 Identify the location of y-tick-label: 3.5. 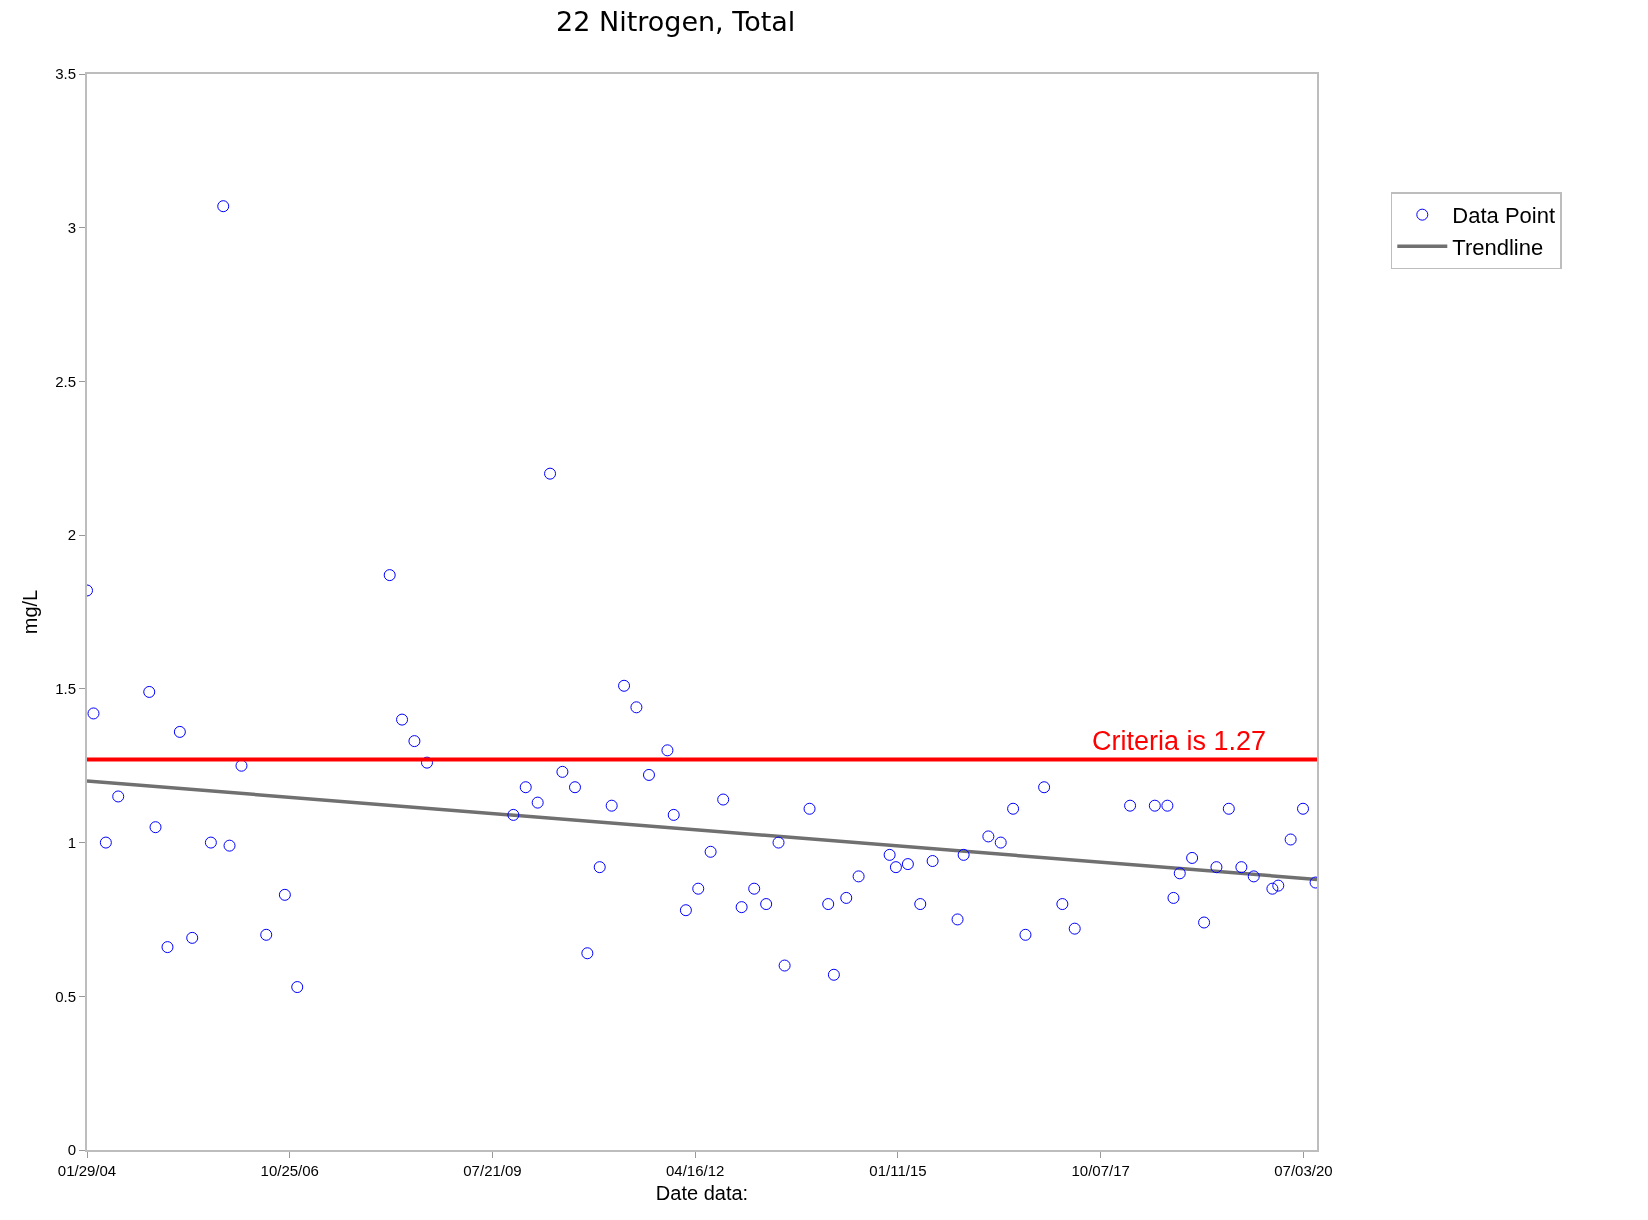
(65, 74).